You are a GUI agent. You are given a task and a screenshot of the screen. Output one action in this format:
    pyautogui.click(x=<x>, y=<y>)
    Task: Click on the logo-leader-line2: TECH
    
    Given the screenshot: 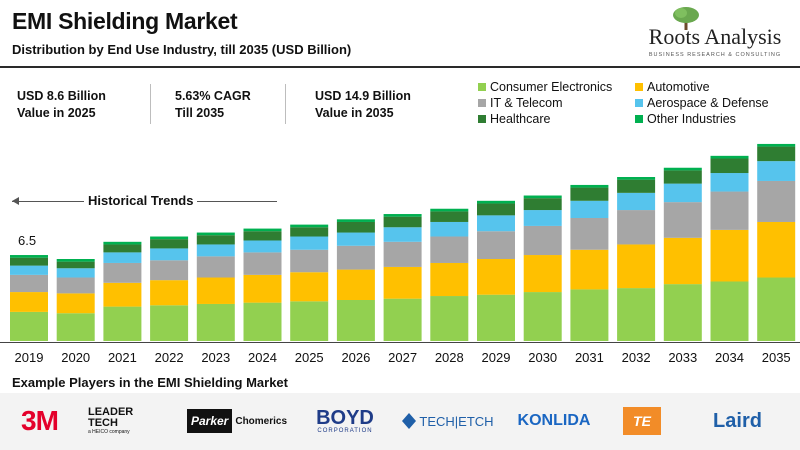 What is the action you would take?
    pyautogui.click(x=103, y=422)
    